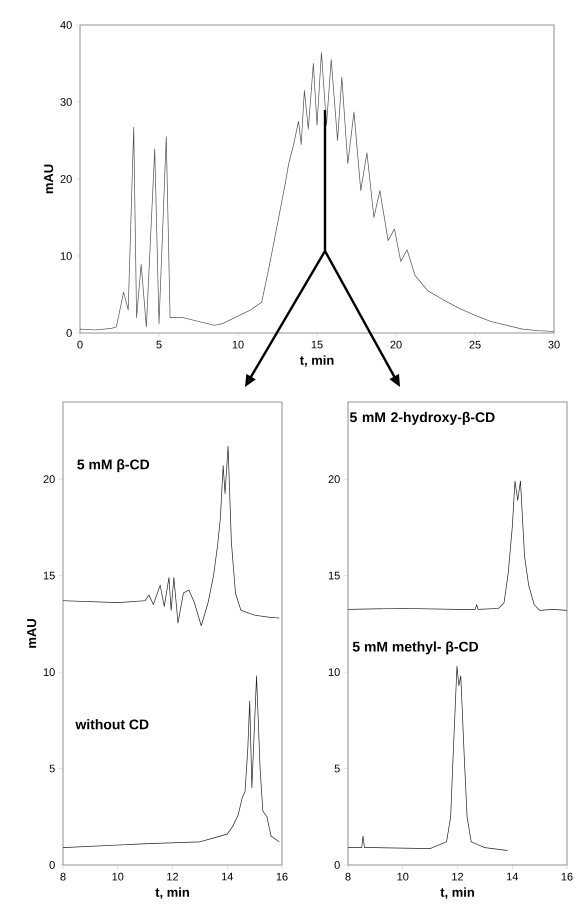  What do you see at coordinates (66, 25) in the screenshot?
I see `y-tick-label: 40` at bounding box center [66, 25].